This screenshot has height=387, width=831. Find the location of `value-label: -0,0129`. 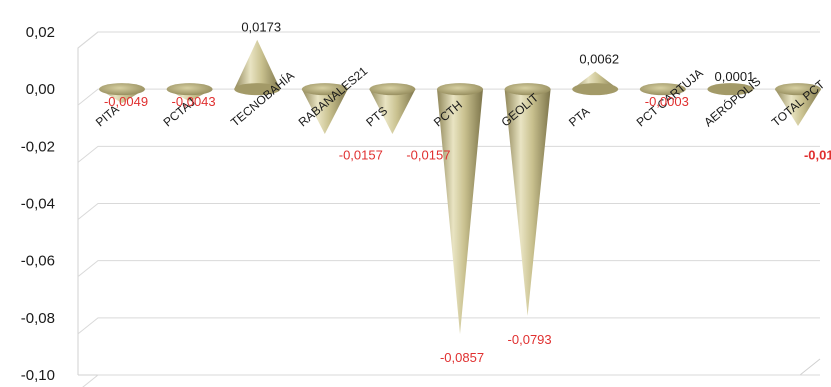

value-label: -0,0129 is located at coordinates (817, 154).